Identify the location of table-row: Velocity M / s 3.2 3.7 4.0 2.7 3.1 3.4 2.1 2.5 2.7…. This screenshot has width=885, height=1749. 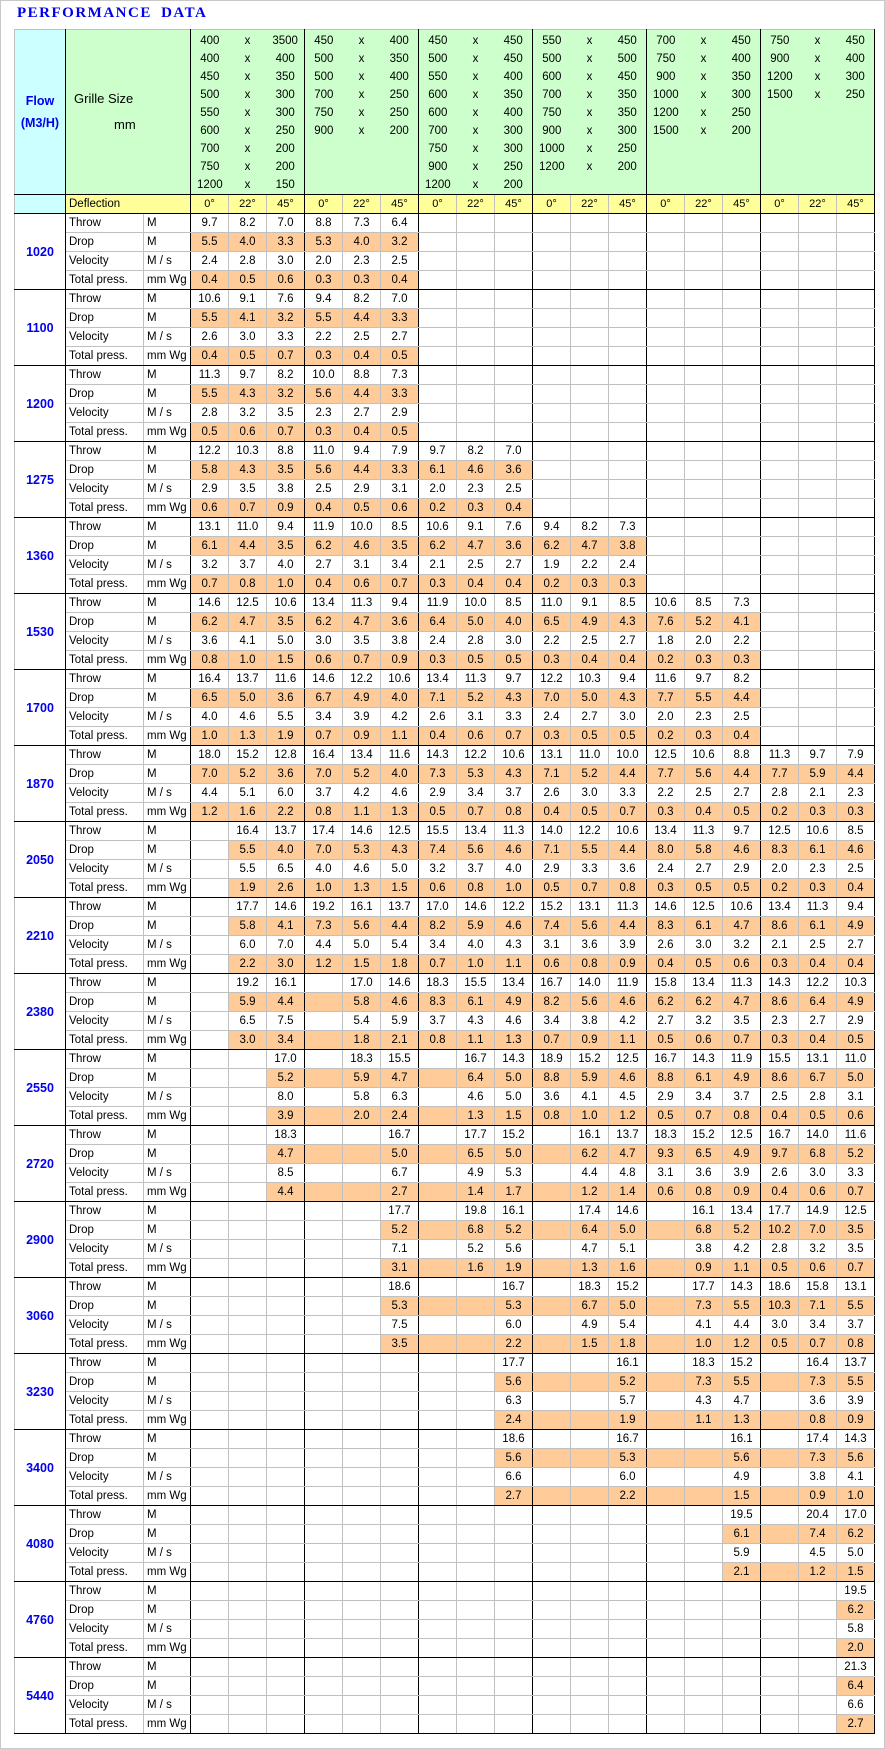
(445, 565).